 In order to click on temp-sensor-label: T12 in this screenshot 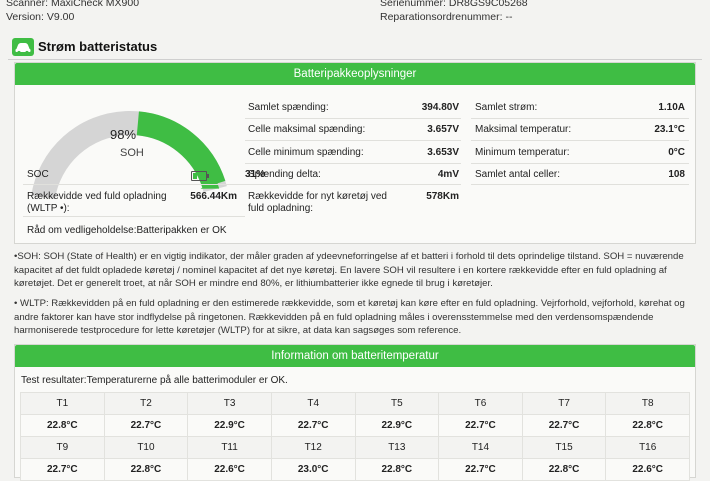, I will do `click(313, 447)`.